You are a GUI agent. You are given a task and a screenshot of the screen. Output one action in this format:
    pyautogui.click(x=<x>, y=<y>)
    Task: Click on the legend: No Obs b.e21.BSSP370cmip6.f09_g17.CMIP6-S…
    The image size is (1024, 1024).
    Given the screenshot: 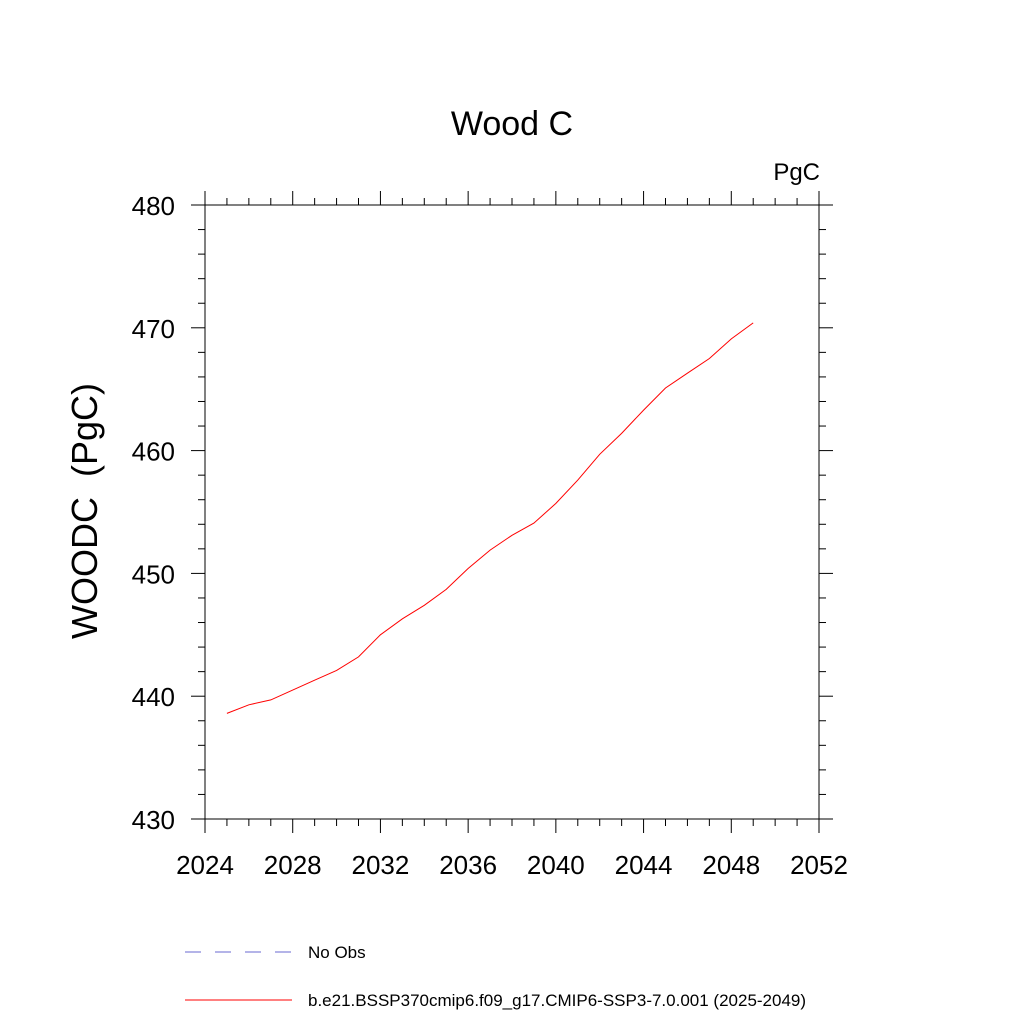 What is the action you would take?
    pyautogui.click(x=495, y=976)
    